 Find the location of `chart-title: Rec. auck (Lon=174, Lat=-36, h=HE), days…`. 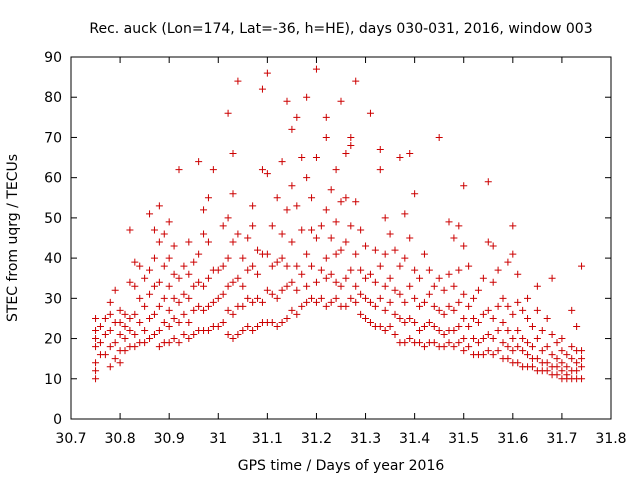

chart-title: Rec. auck (Lon=174, Lat=-36, h=HE), days… is located at coordinates (340, 29).